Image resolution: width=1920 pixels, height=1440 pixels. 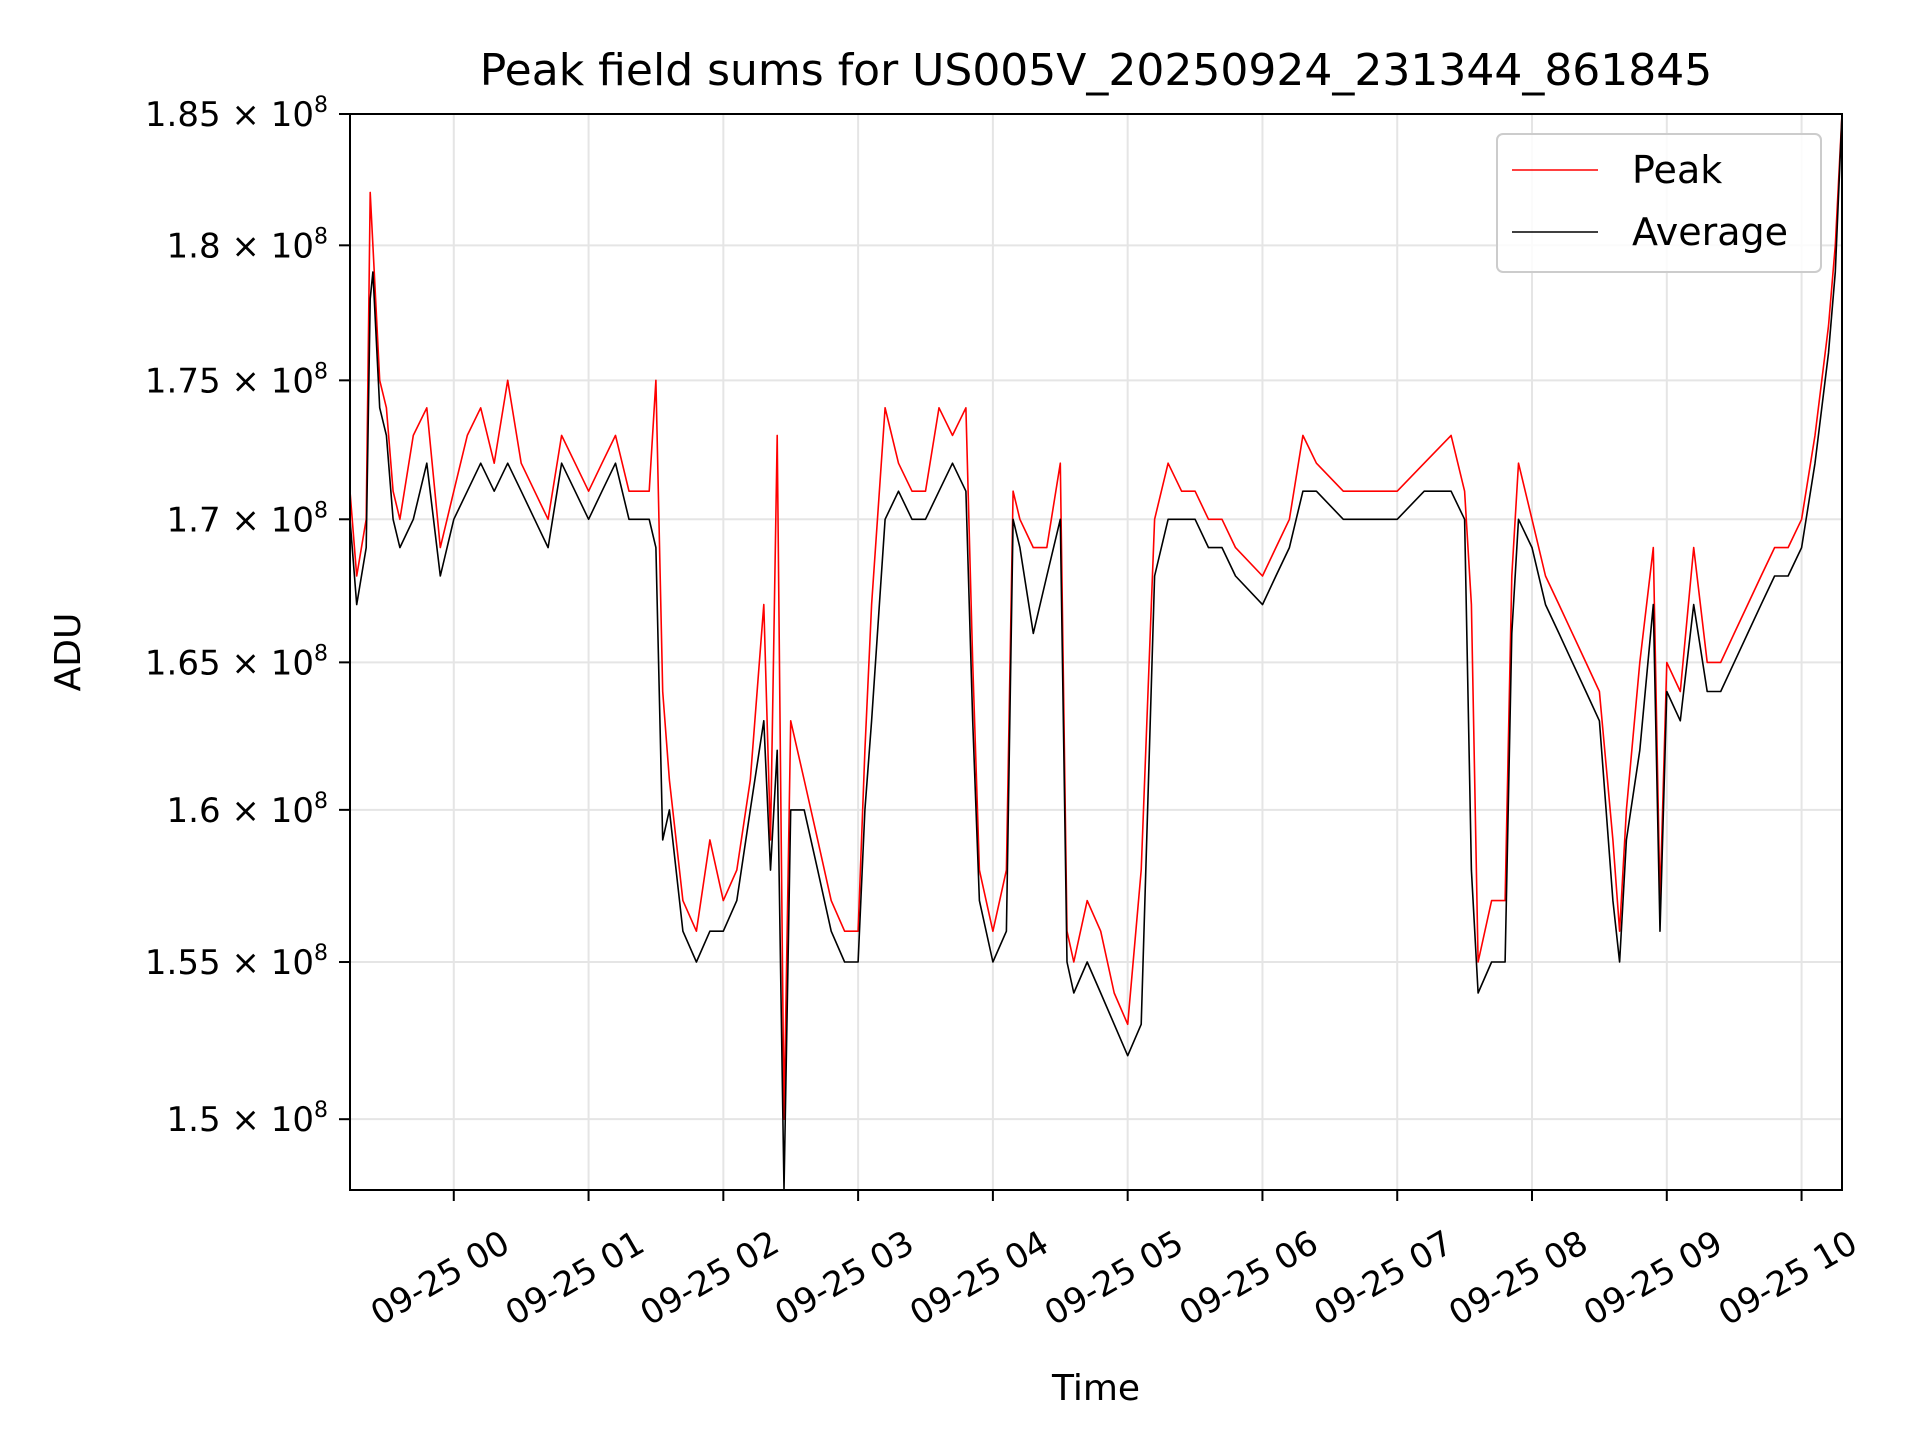 I want to click on y-axis-label: ADU, so click(x=68, y=652).